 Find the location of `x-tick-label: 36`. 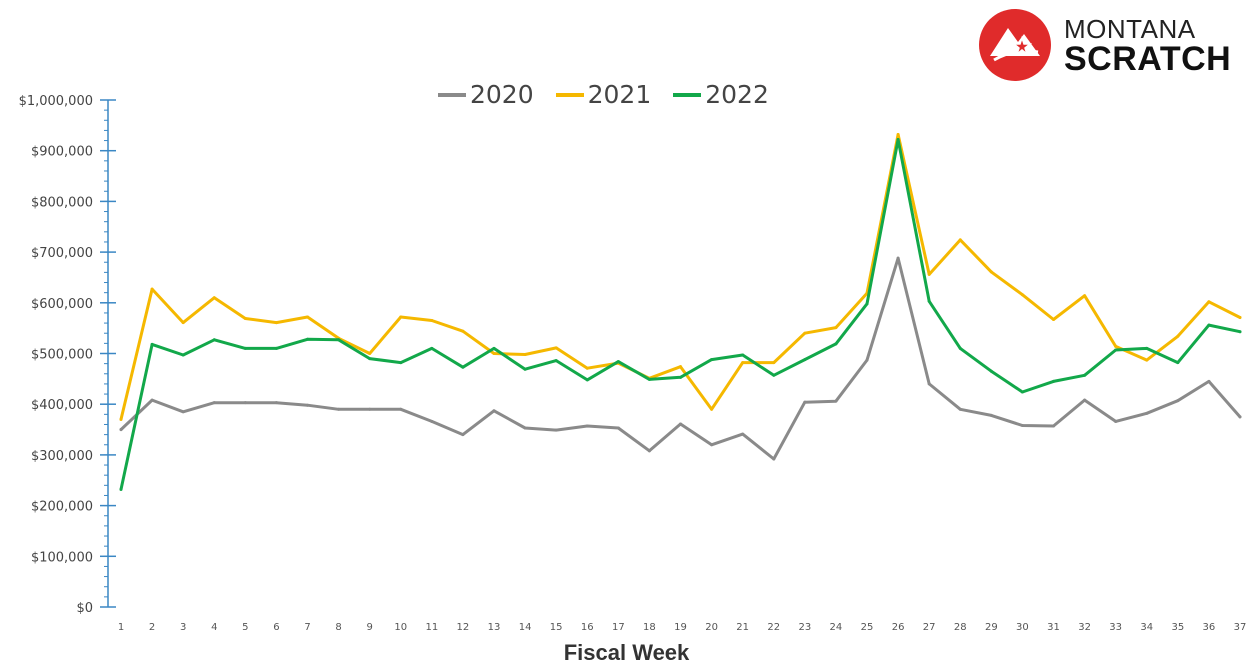

x-tick-label: 36 is located at coordinates (1209, 627).